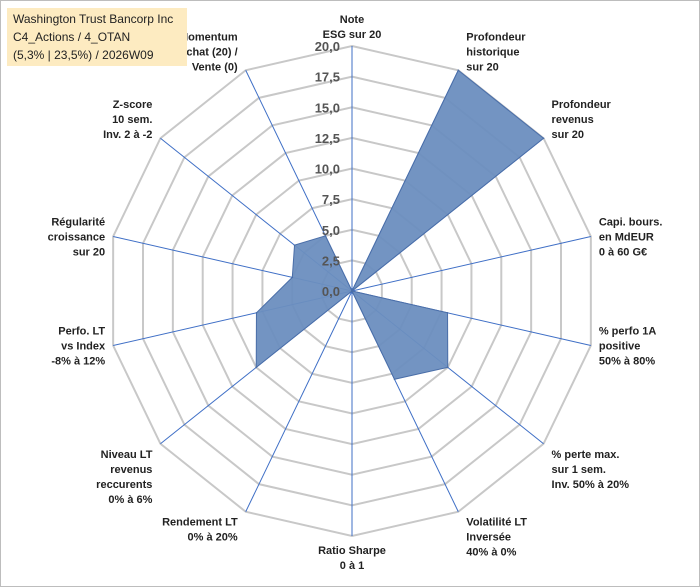  Describe the element at coordinates (394, 379) in the screenshot. I see `data-point-volatilite` at that location.